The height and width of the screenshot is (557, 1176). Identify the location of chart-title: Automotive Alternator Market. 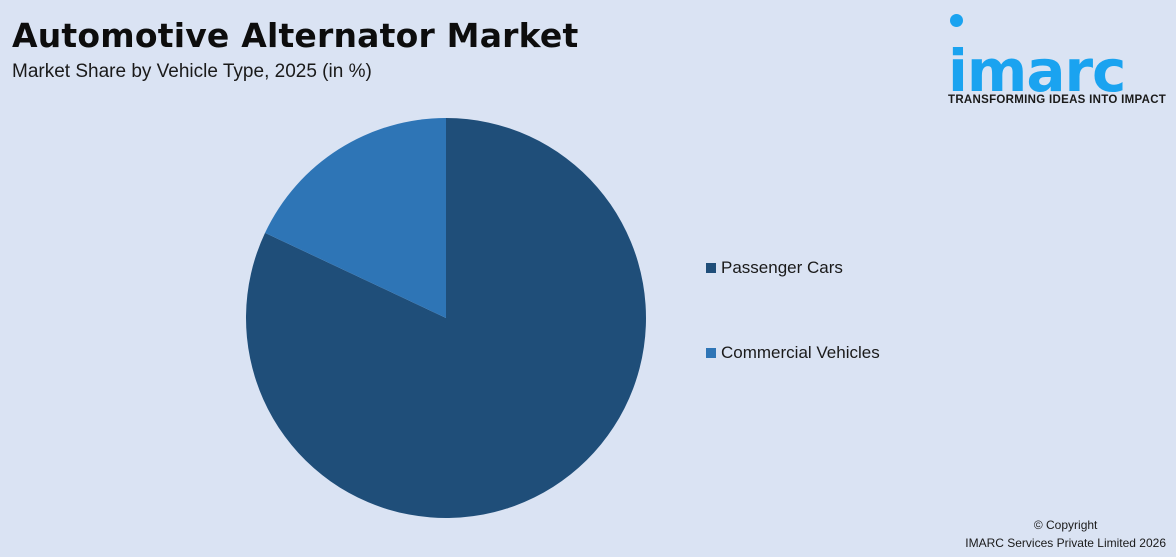
(295, 35).